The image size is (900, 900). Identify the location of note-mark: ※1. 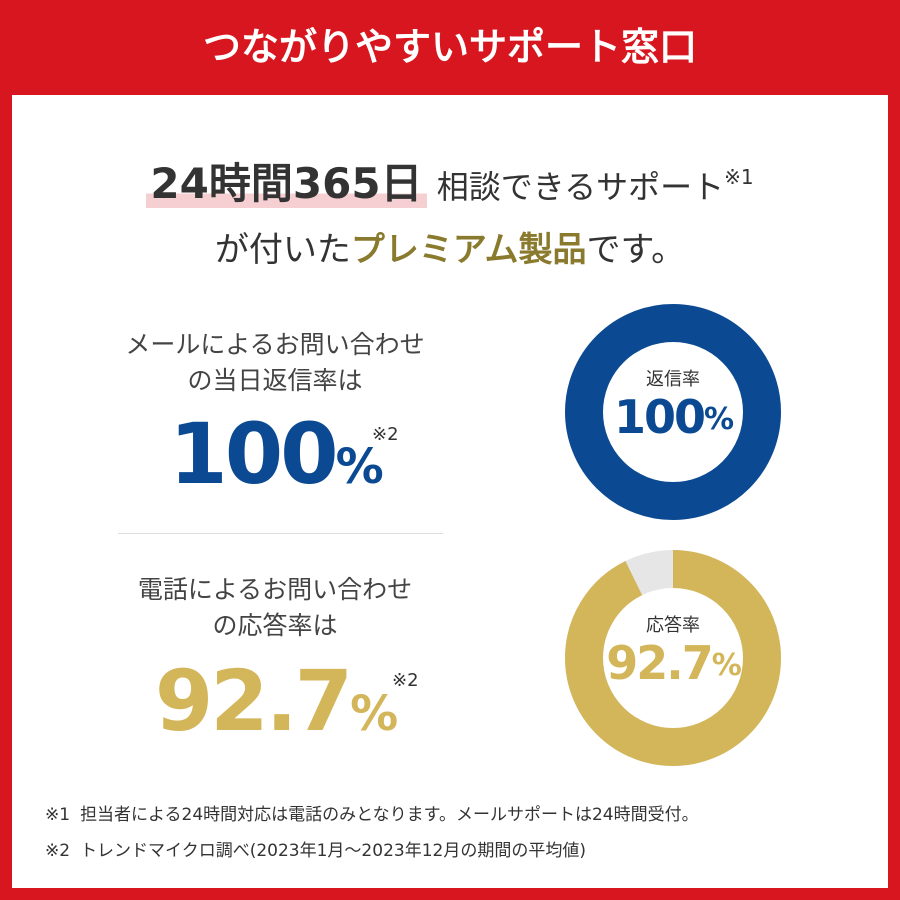
(739, 177).